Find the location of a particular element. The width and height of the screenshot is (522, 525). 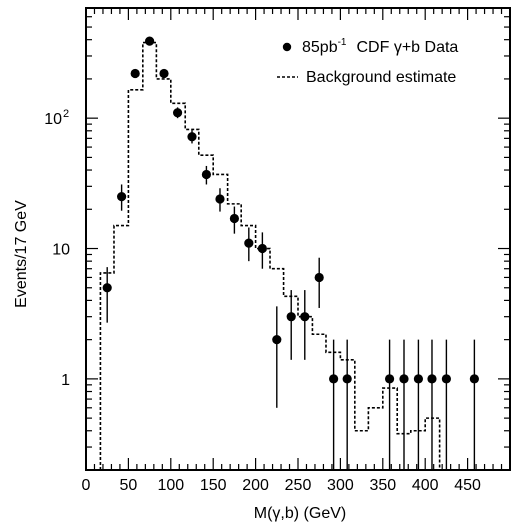

x-tick-label: 150 is located at coordinates (213, 485).